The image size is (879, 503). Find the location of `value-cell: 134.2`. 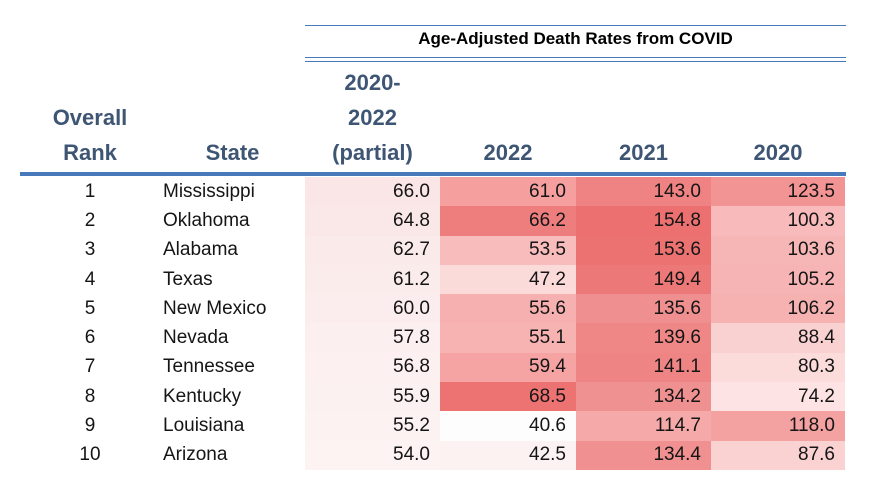

value-cell: 134.2 is located at coordinates (643, 397).